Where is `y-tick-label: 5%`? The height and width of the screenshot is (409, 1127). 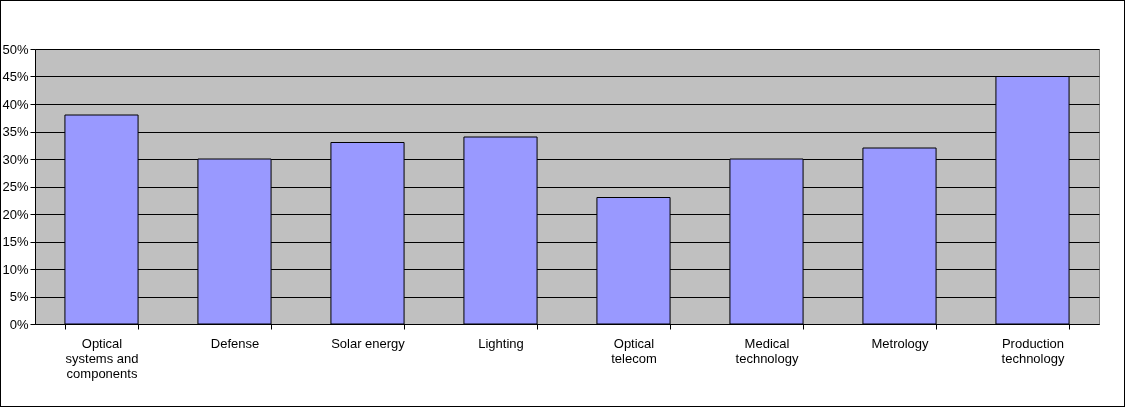
y-tick-label: 5% is located at coordinates (19, 296).